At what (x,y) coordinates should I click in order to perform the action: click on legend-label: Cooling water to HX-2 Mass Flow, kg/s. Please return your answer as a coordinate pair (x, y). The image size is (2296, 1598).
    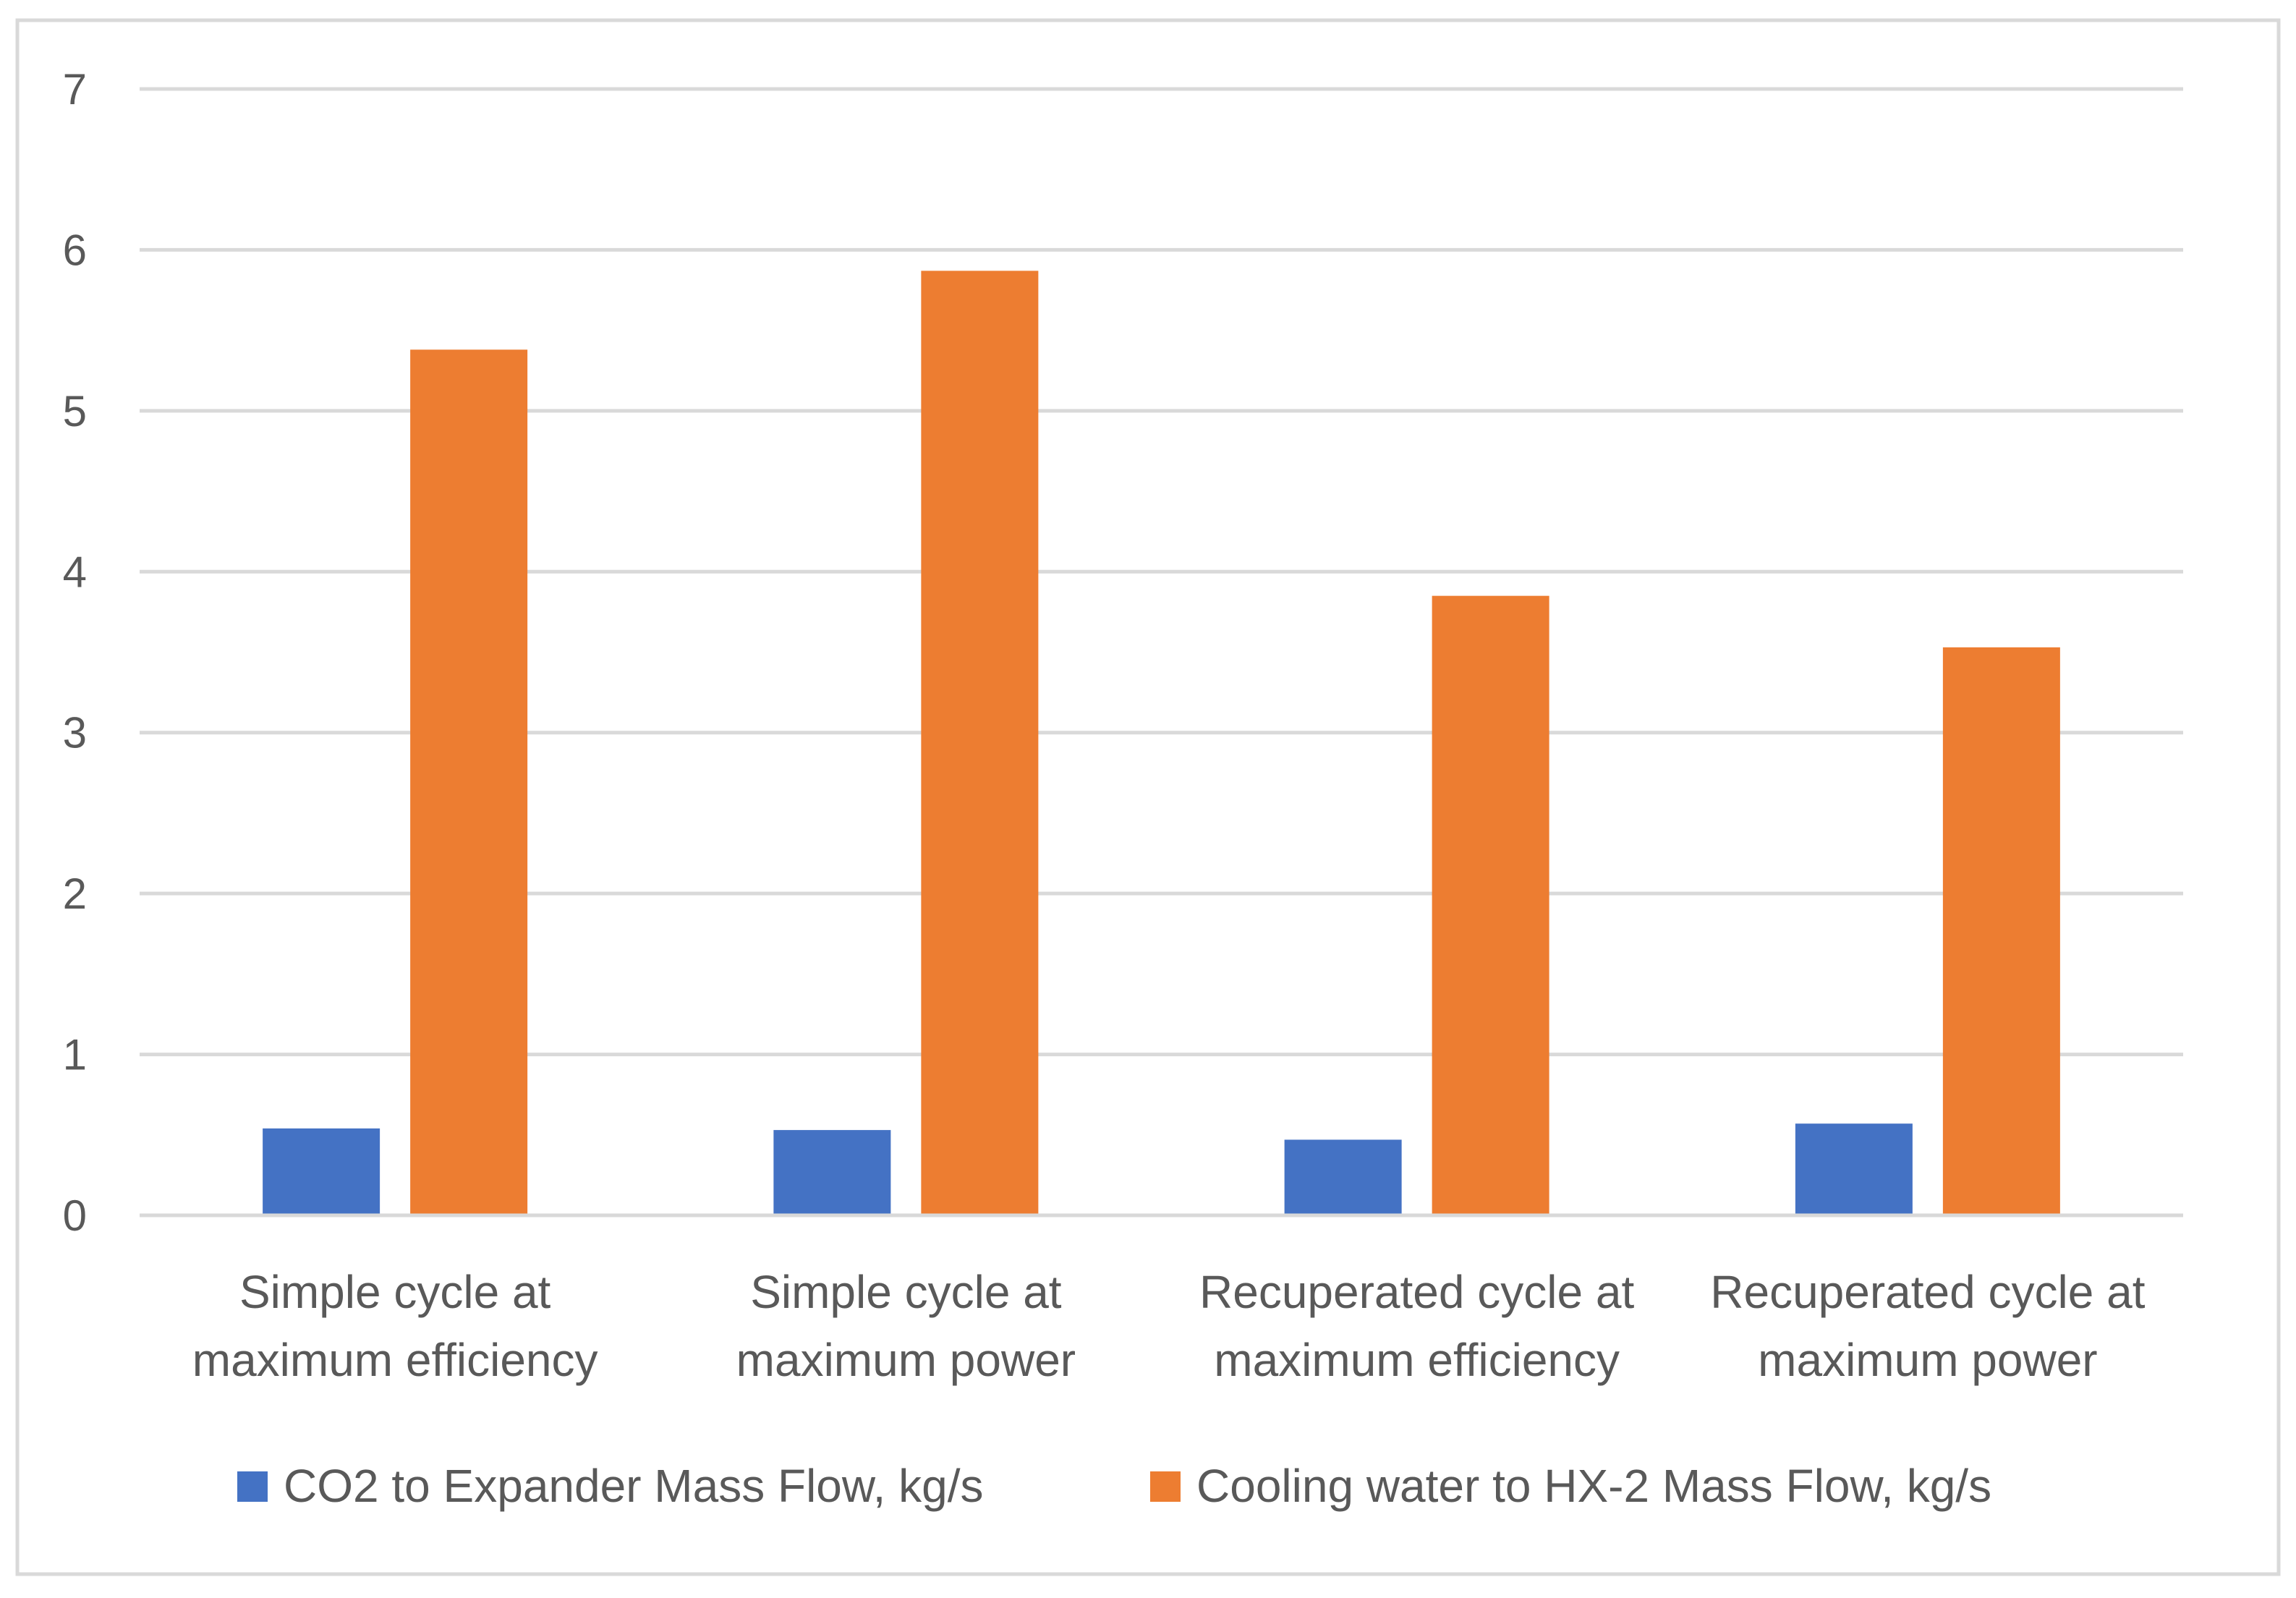
    Looking at the image, I should click on (1593, 1486).